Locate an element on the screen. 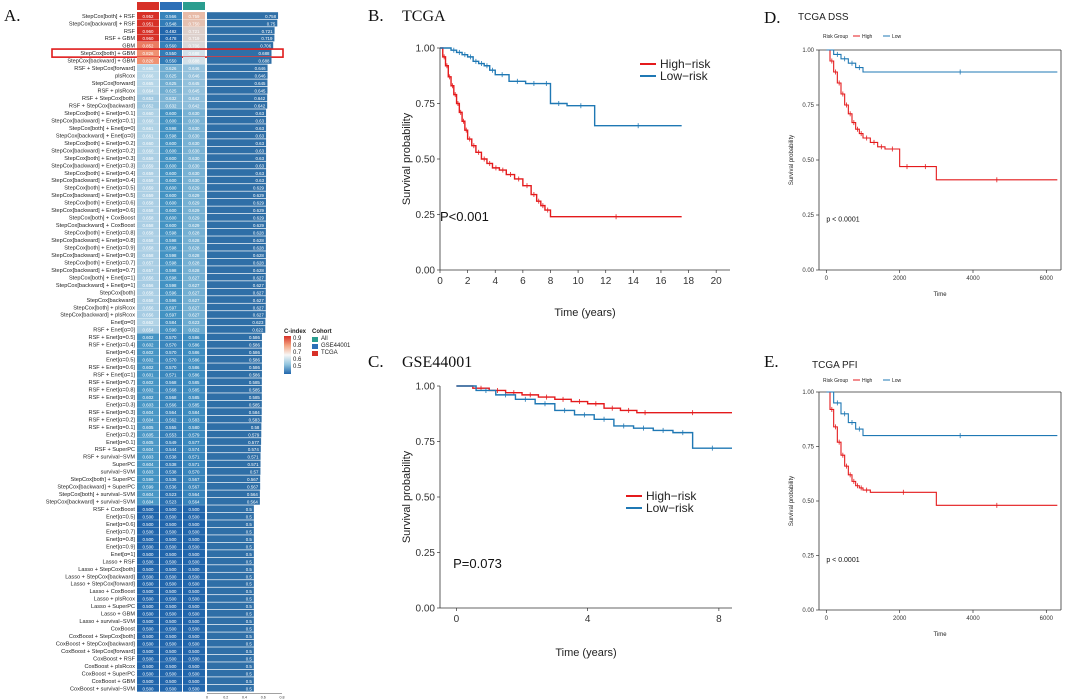  heatmap-cell-value: 0.586 is located at coordinates (195, 375).